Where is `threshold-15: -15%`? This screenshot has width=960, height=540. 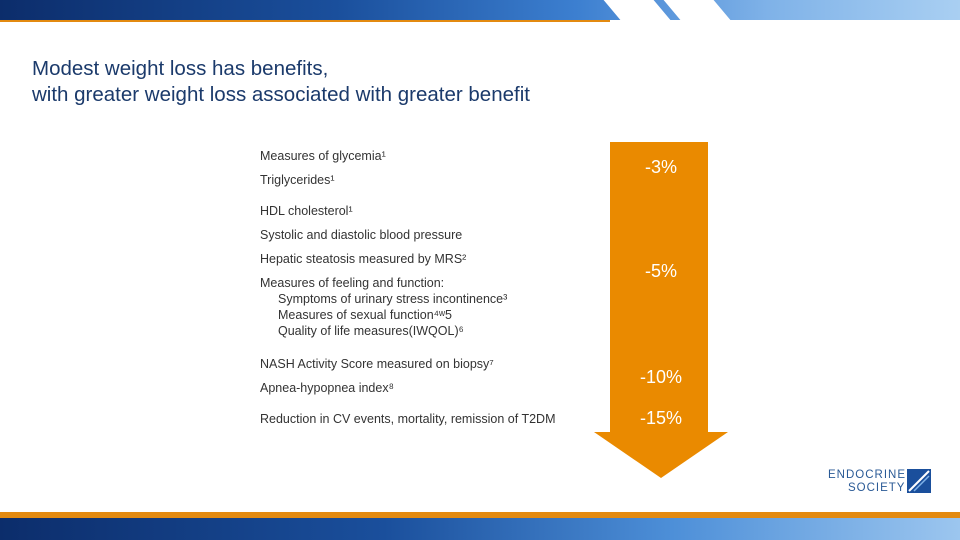 threshold-15: -15% is located at coordinates (661, 418).